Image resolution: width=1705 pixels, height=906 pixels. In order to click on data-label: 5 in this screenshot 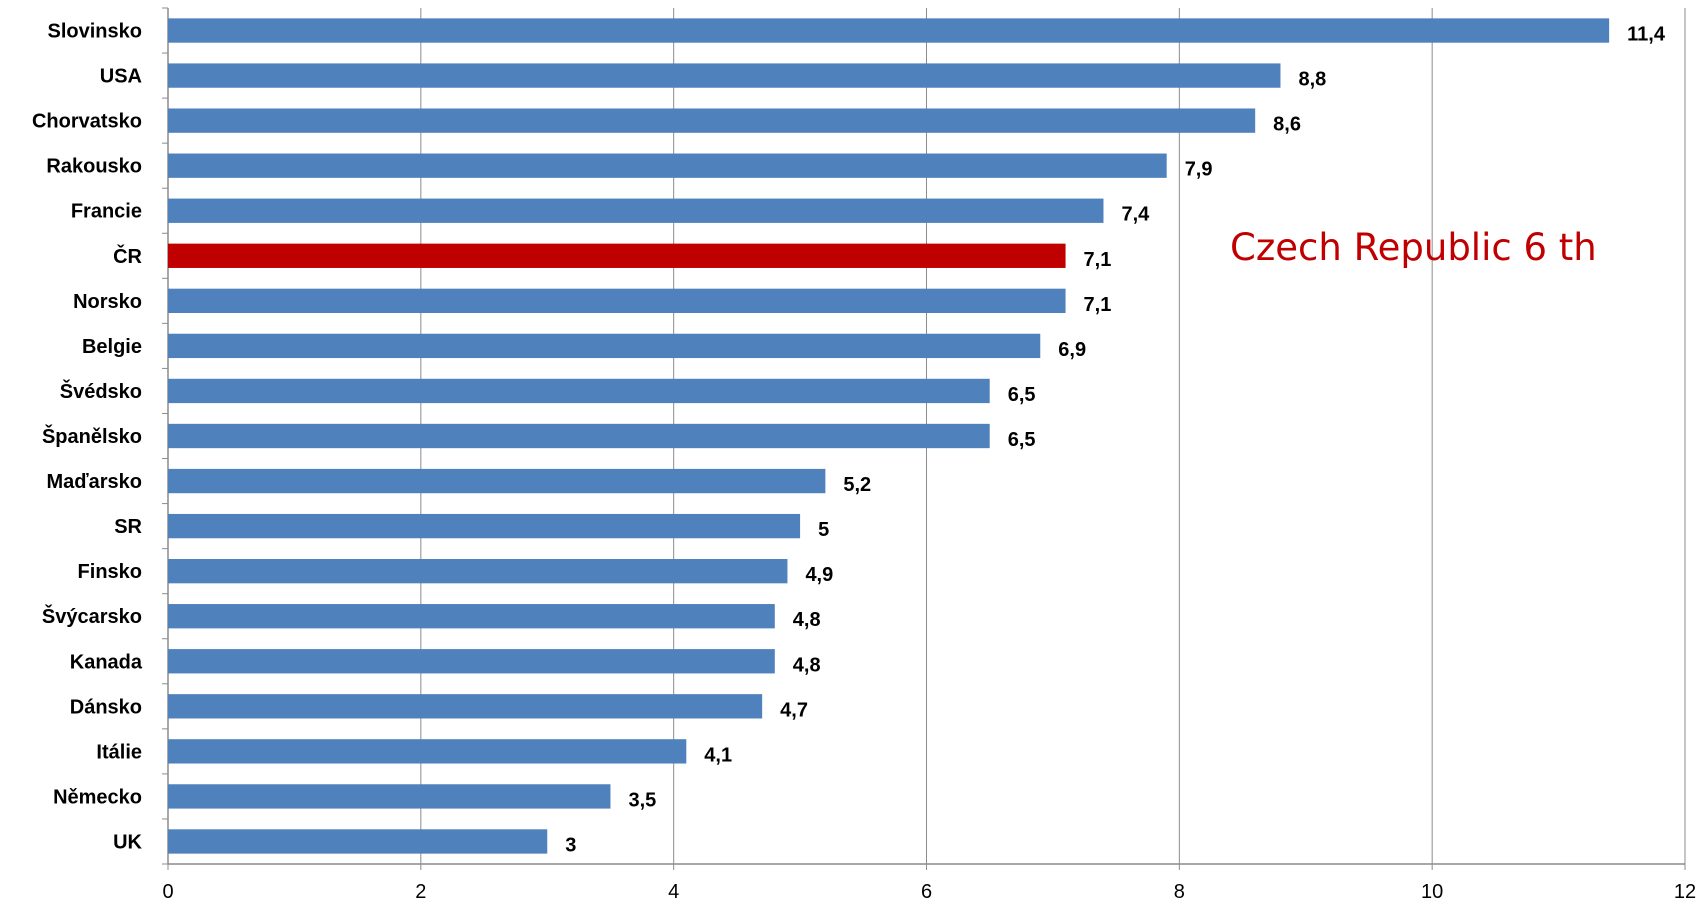, I will do `click(823, 530)`.